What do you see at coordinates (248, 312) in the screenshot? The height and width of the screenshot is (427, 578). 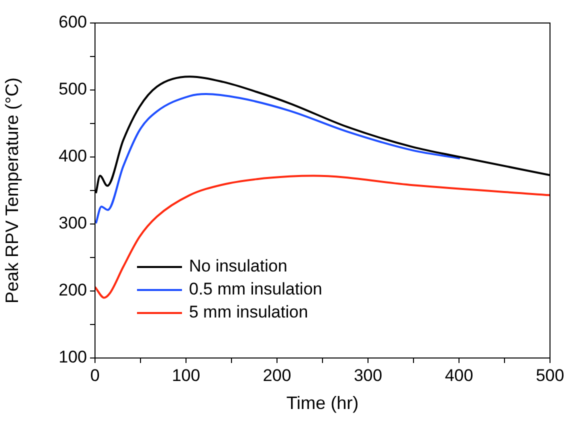 I see `legend-label: 5 mm insulation` at bounding box center [248, 312].